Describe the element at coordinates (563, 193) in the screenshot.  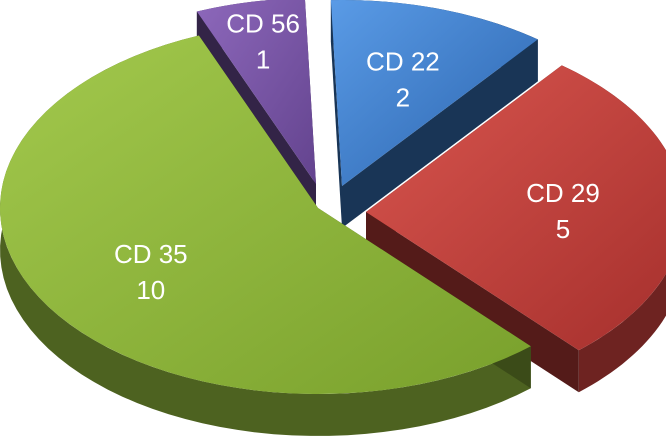
I see `slice-label-name-cd-29: CD 29` at that location.